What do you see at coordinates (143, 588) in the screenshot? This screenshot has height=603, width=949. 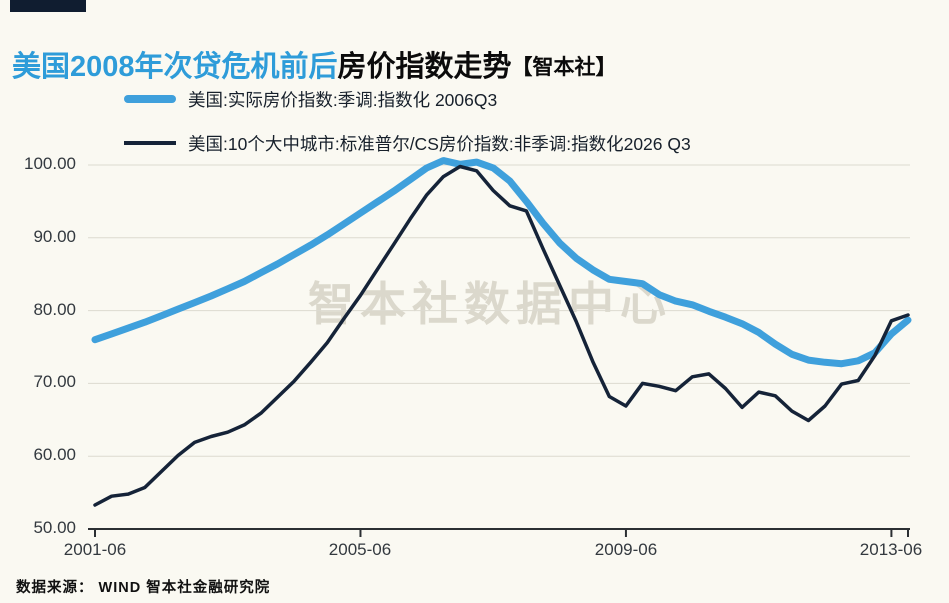 I see `source-note: 数据来源： WIND 智本社金融研究院` at bounding box center [143, 588].